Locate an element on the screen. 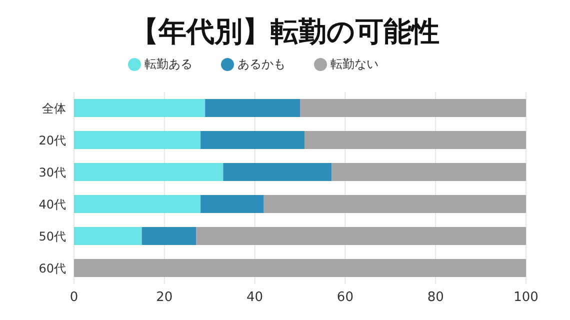 The image size is (570, 320). y-tick-label: 30代 is located at coordinates (52, 172).